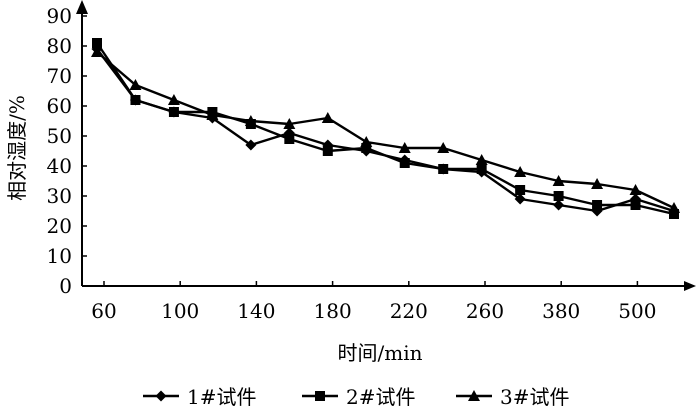 The image size is (700, 415). Describe the element at coordinates (690, 286) in the screenshot. I see `x-axis-arrow` at that location.